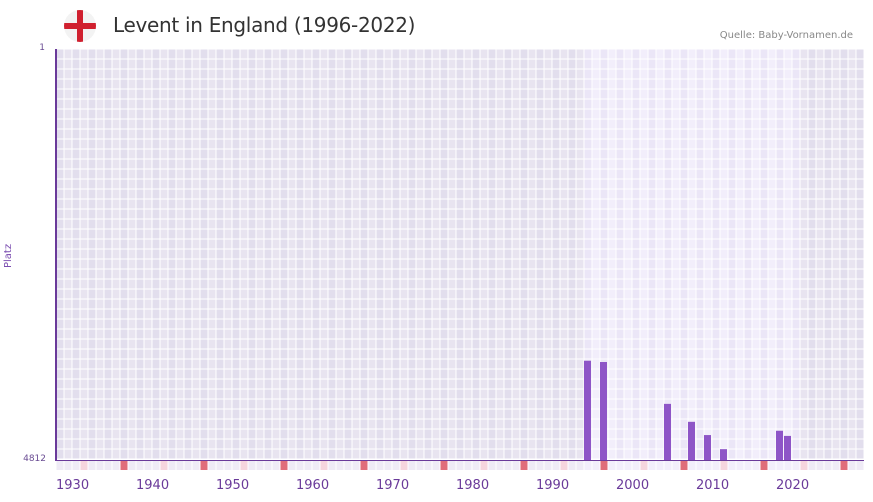 The image size is (873, 502). Describe the element at coordinates (153, 485) in the screenshot. I see `x-tick-1940: 1940` at that location.